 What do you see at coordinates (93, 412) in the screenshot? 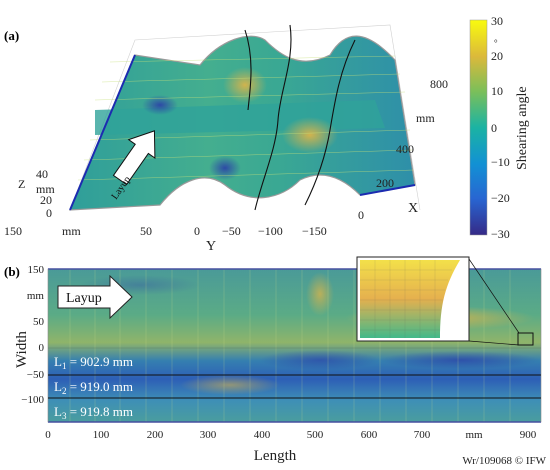
I see `label-L3: L3 = 919.8 mm` at bounding box center [93, 412].